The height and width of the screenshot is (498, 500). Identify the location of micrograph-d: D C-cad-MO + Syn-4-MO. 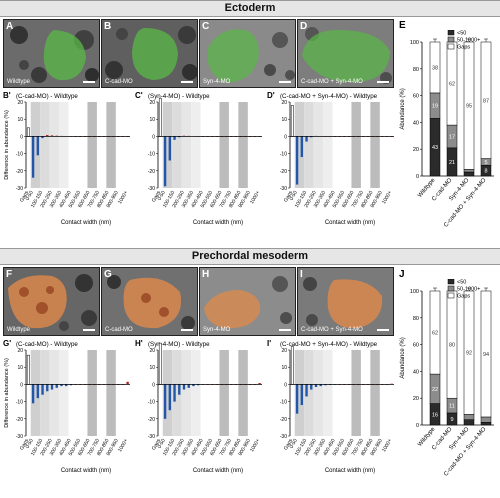
(345, 53).